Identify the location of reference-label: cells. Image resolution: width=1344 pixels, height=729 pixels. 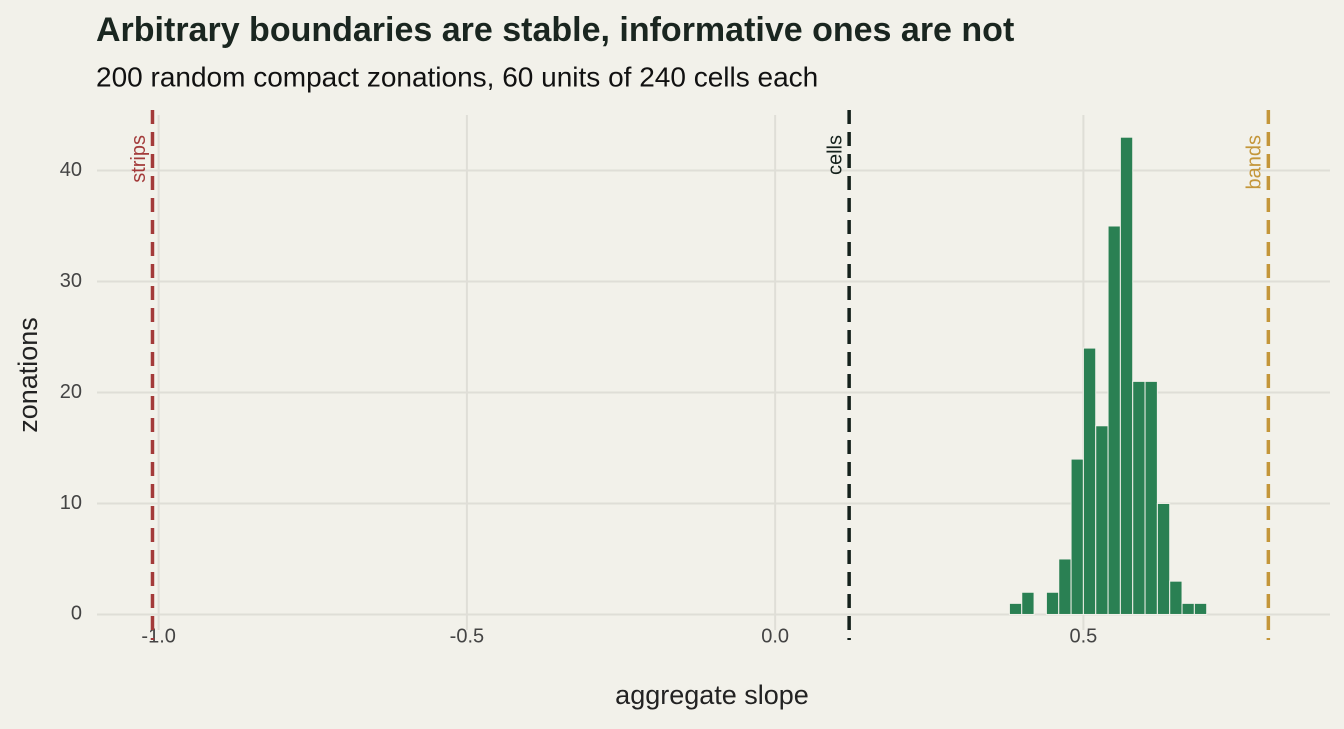
(835, 155).